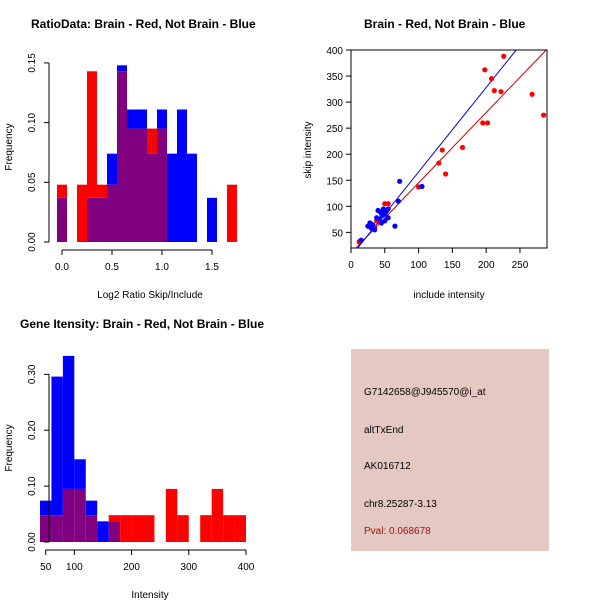  I want to click on intensity-scatter-y-tick-label: 150, so click(334, 181).